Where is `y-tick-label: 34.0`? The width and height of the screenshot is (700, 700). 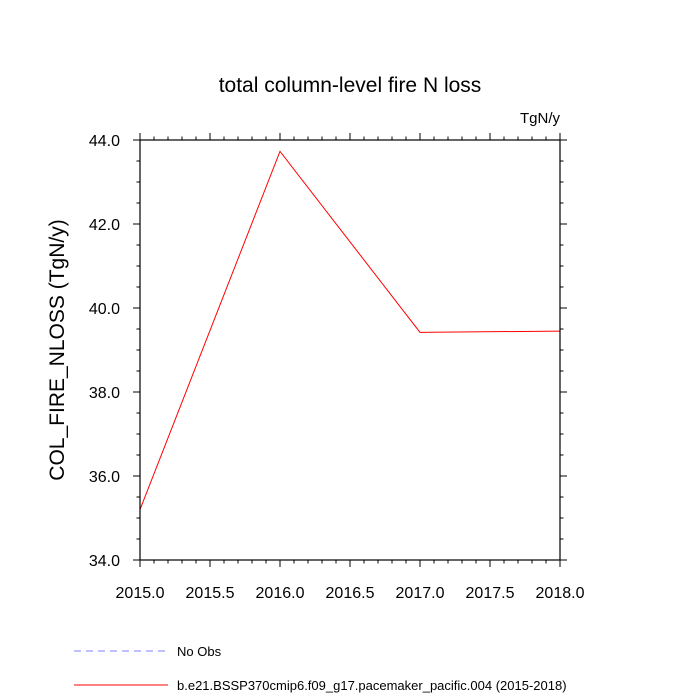
y-tick-label: 34.0 is located at coordinates (104, 561).